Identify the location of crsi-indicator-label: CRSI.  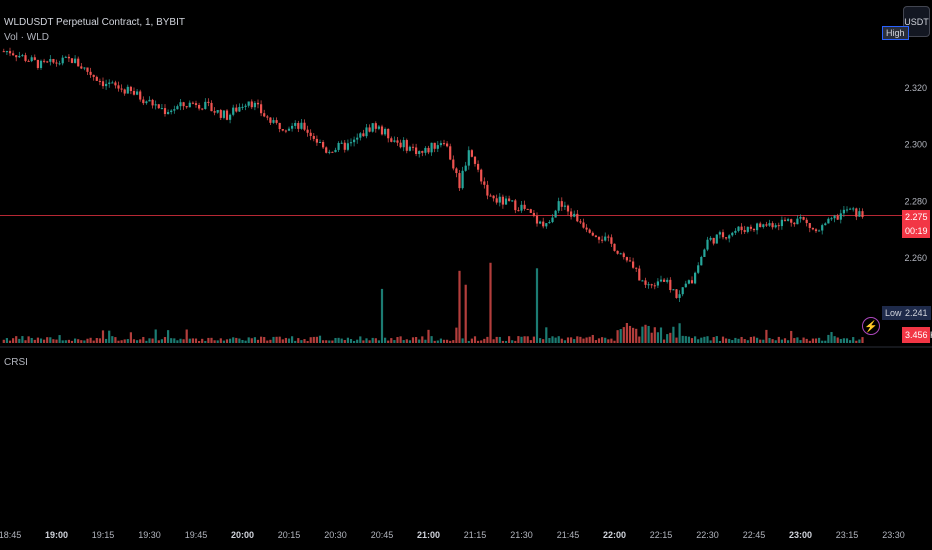
(16, 362).